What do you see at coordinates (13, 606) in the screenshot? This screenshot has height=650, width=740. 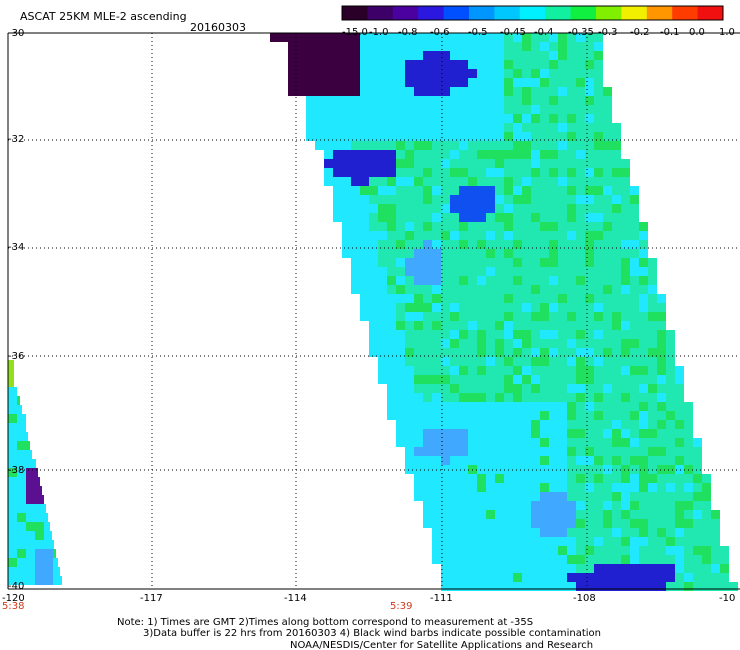 I see `time-label: 5:38` at bounding box center [13, 606].